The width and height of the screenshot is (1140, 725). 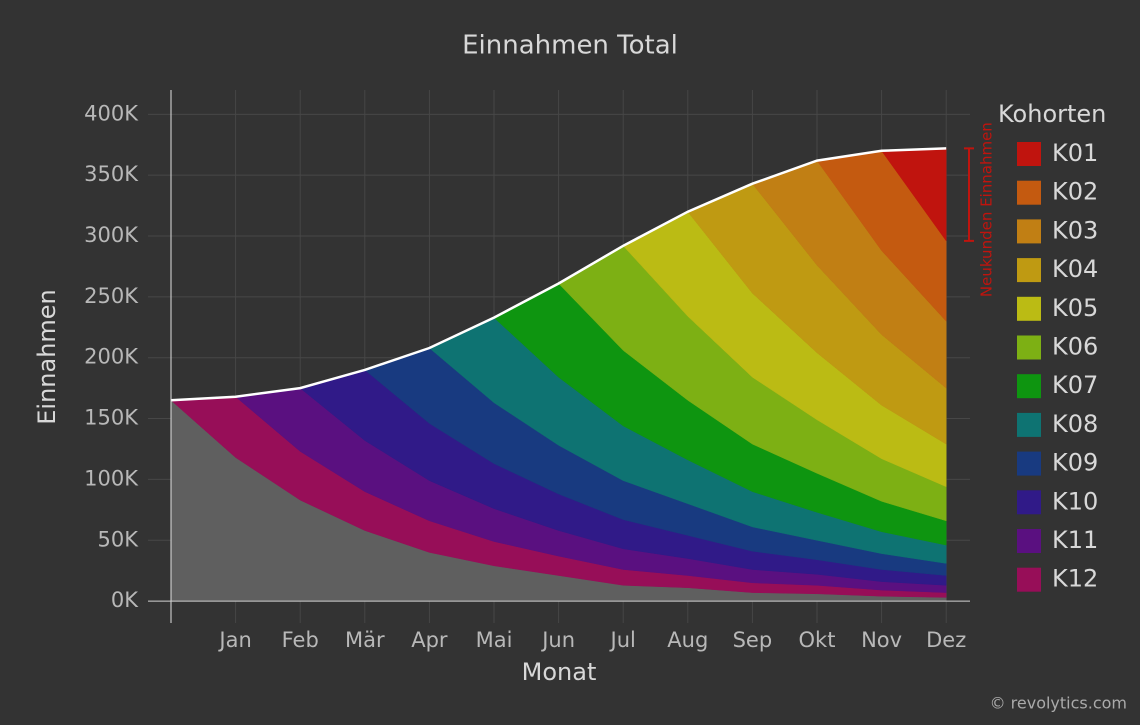 I want to click on x-tick-label: Dez, so click(x=946, y=640).